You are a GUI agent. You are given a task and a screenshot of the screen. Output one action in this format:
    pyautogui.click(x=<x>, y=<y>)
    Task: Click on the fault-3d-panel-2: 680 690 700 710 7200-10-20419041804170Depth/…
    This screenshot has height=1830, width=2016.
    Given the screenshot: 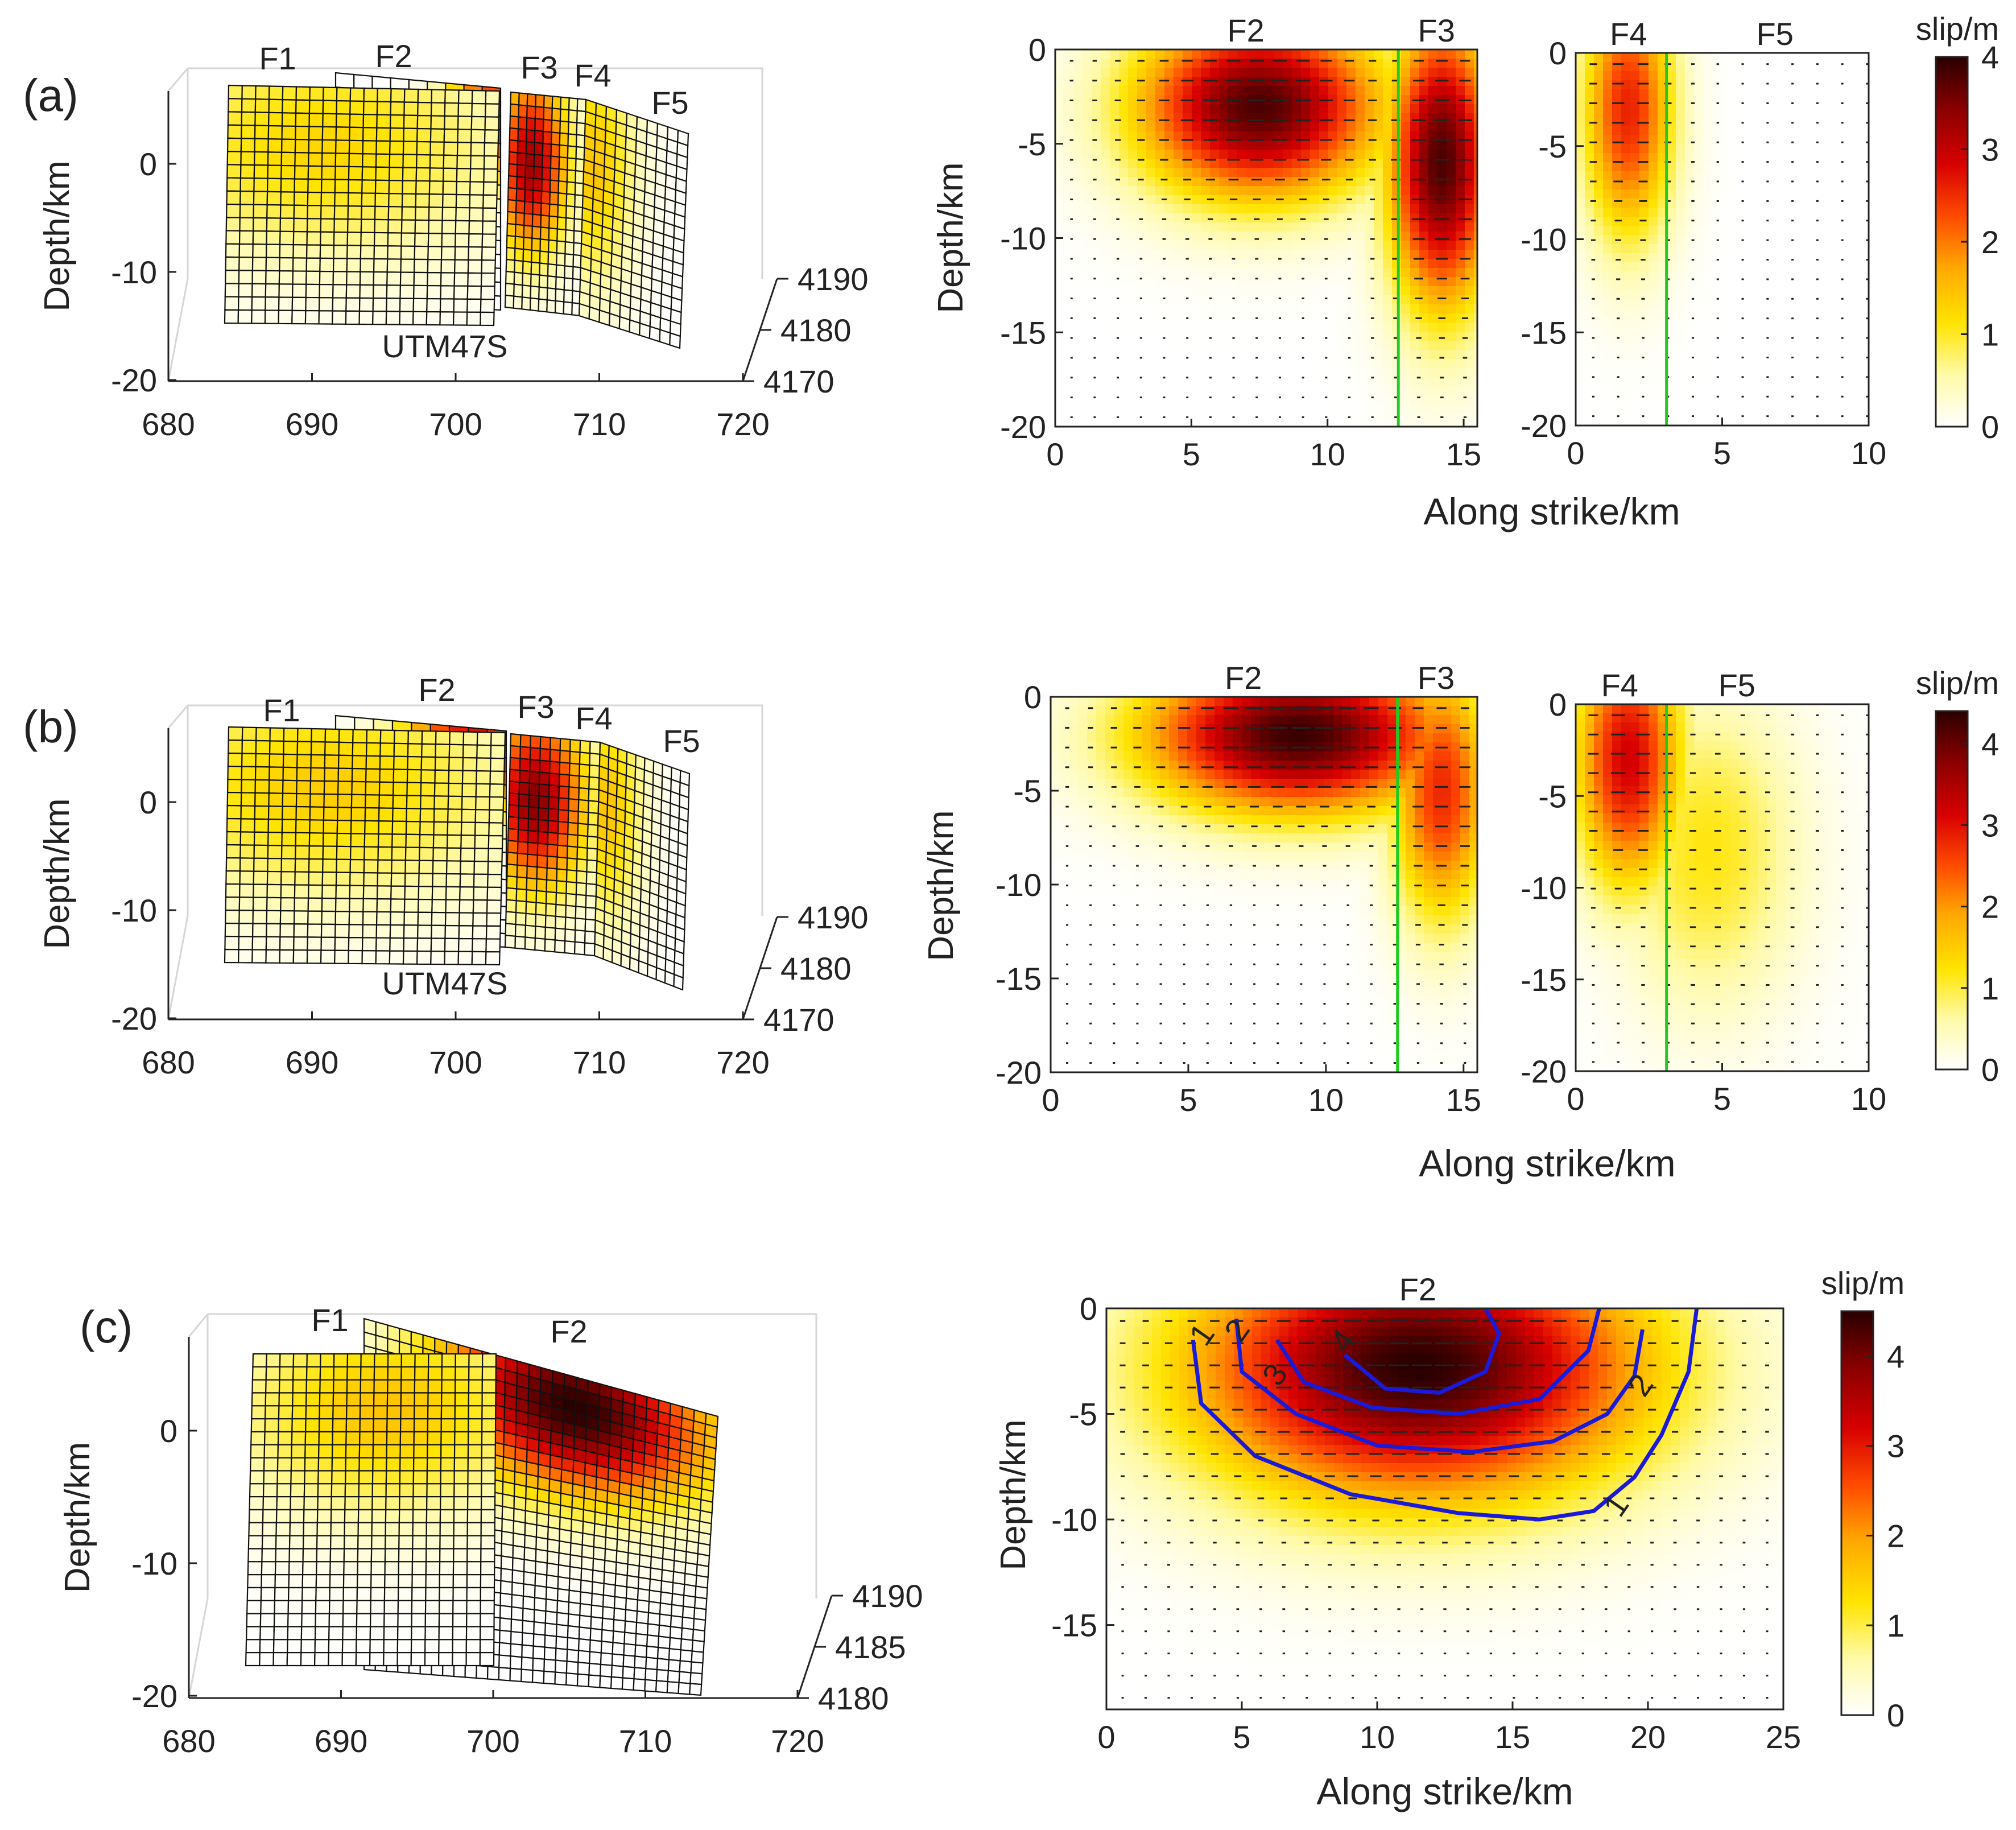 What is the action you would take?
    pyautogui.click(x=446, y=876)
    